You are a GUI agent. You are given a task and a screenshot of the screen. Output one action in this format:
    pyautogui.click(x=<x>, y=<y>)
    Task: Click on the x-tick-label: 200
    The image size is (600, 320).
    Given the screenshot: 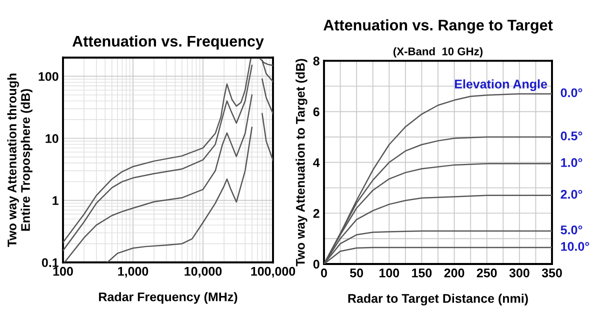 What is the action you would take?
    pyautogui.click(x=454, y=273)
    